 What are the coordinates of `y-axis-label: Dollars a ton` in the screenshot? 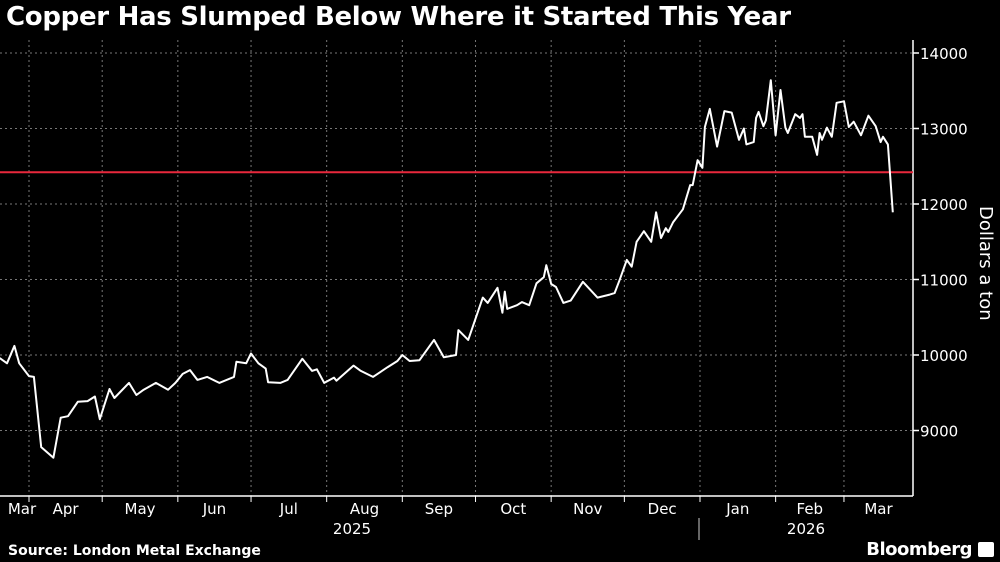 It's located at (985, 263).